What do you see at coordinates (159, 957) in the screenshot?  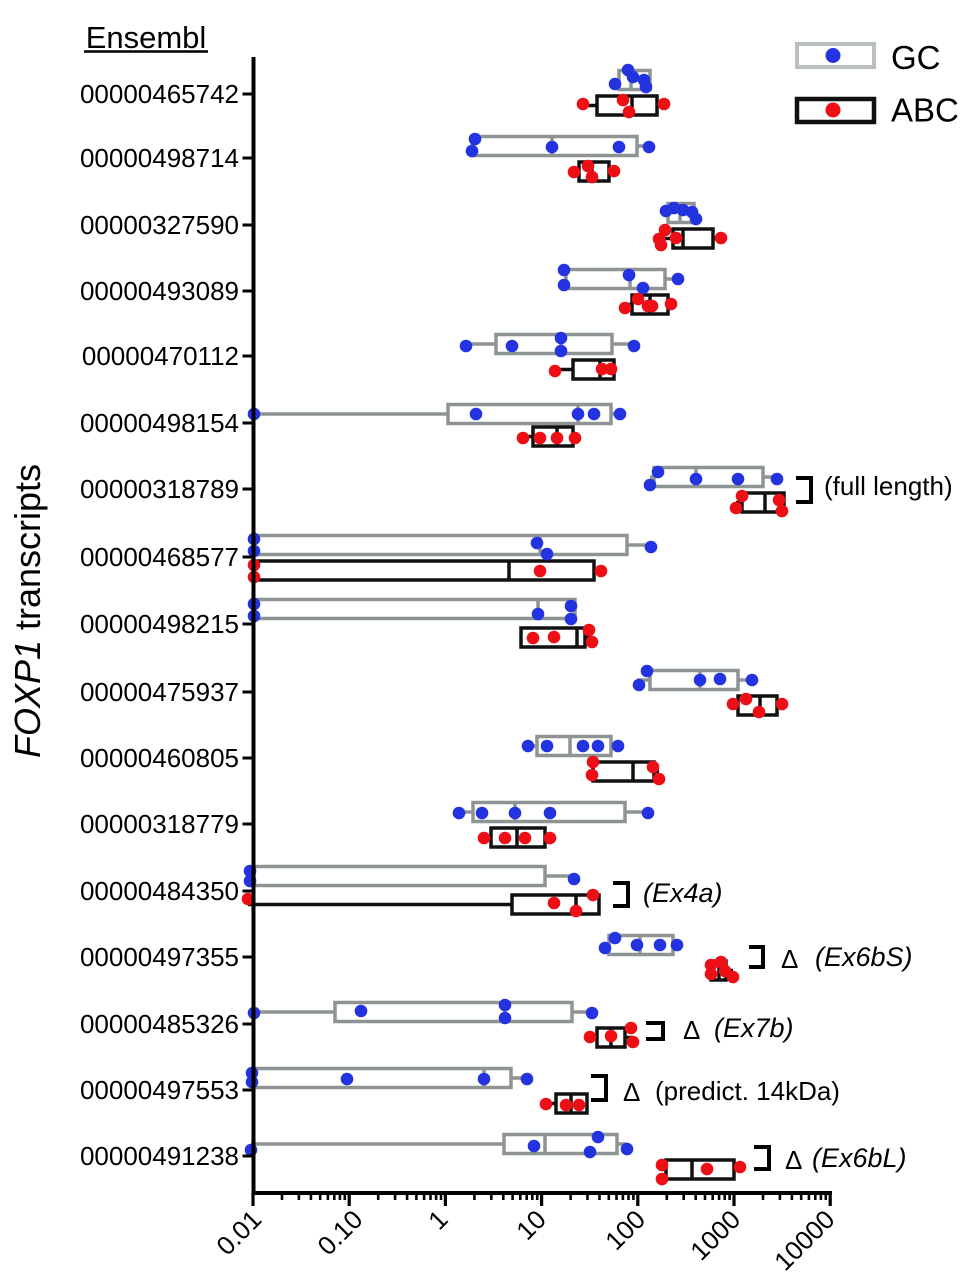 I see `svg-text: 00000497355` at bounding box center [159, 957].